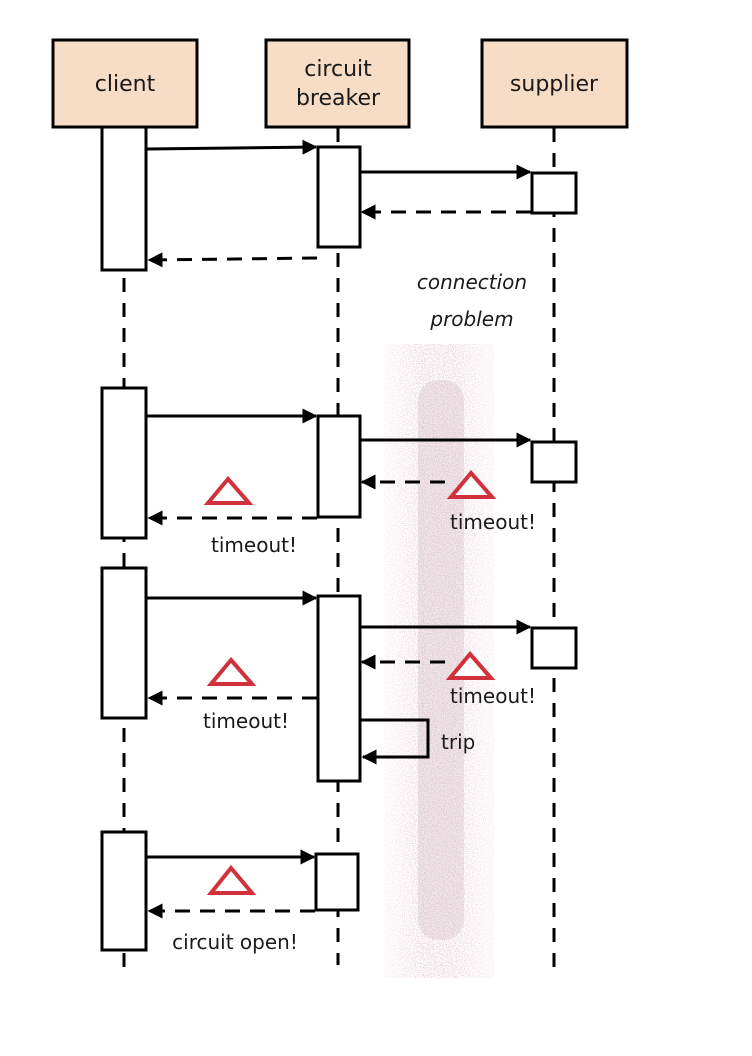 The image size is (752, 1056). Describe the element at coordinates (471, 319) in the screenshot. I see `connection-problem-label: problem` at that location.